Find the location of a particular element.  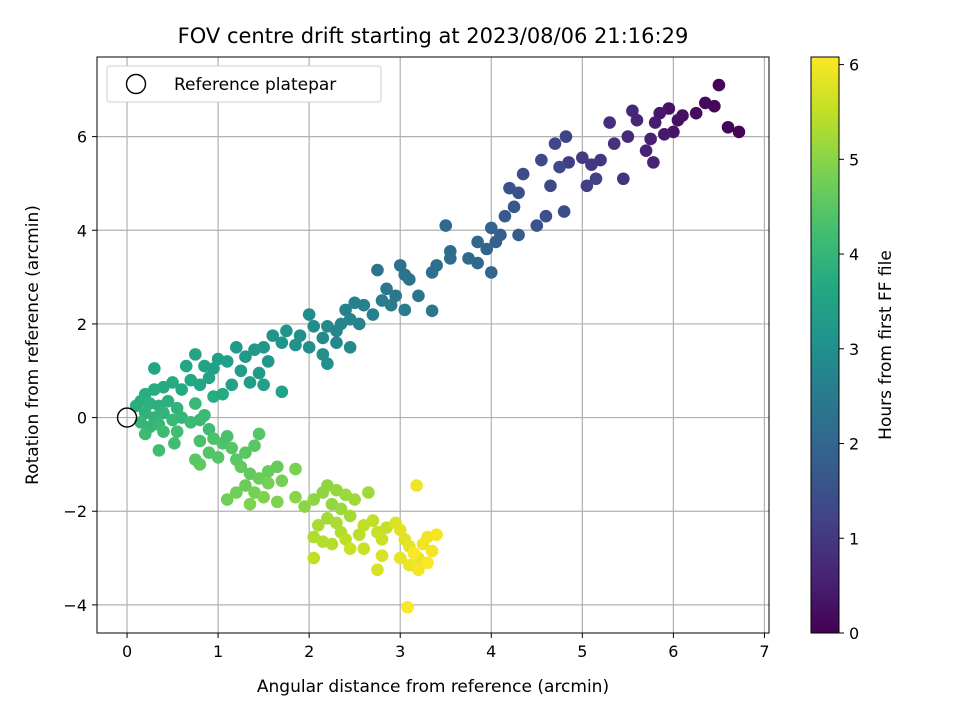

y-tick-label: 6 is located at coordinates (82, 137).